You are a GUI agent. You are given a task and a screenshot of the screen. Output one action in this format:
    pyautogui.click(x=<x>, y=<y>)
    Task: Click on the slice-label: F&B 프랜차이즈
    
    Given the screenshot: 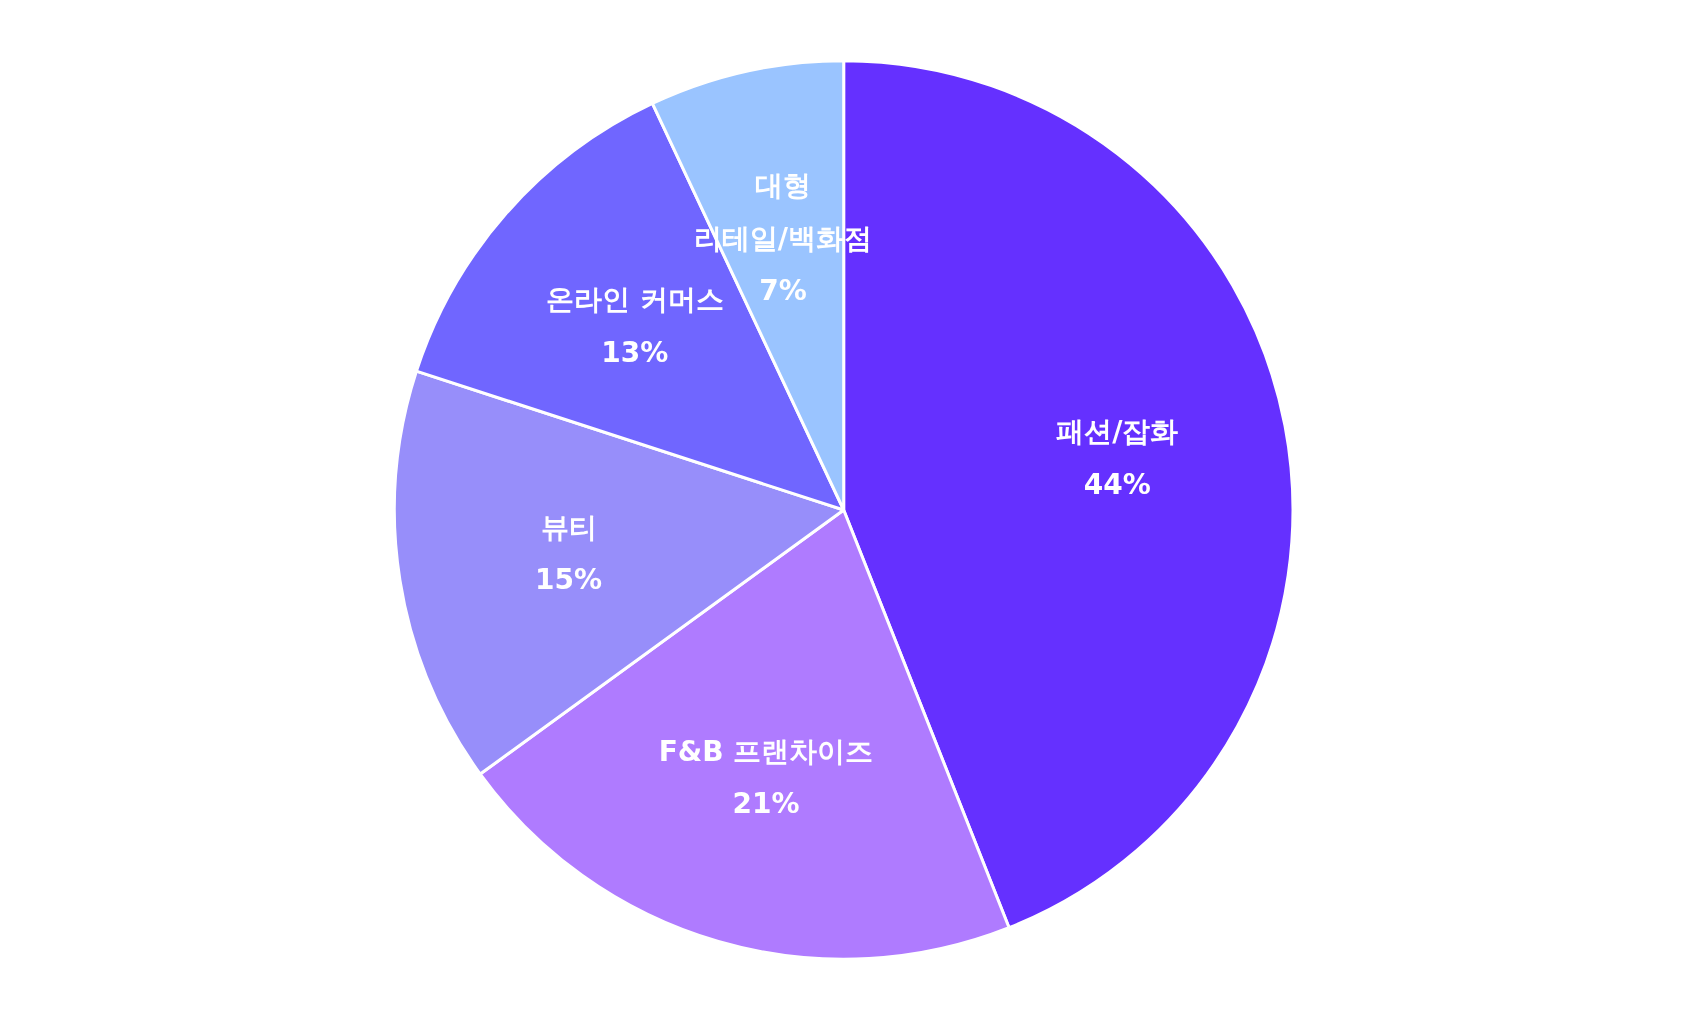 What is the action you would take?
    pyautogui.click(x=766, y=751)
    